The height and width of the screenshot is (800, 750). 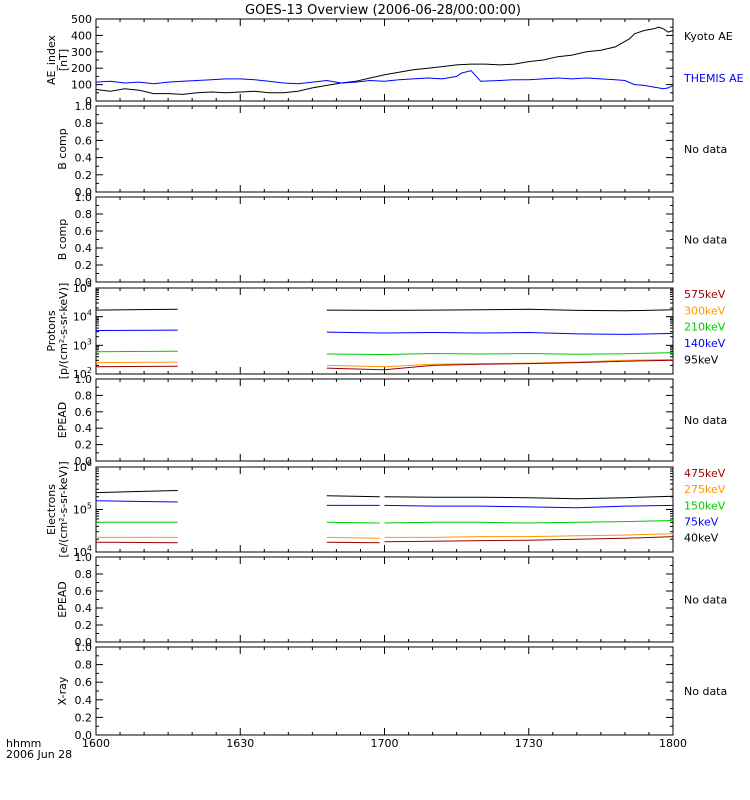 I want to click on x-tick-label: 1730, so click(x=529, y=743).